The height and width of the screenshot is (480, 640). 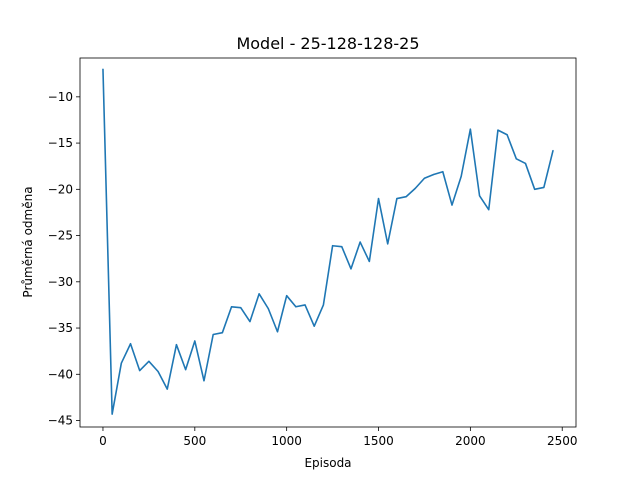 I want to click on y-tick-label: −30, so click(x=60, y=282).